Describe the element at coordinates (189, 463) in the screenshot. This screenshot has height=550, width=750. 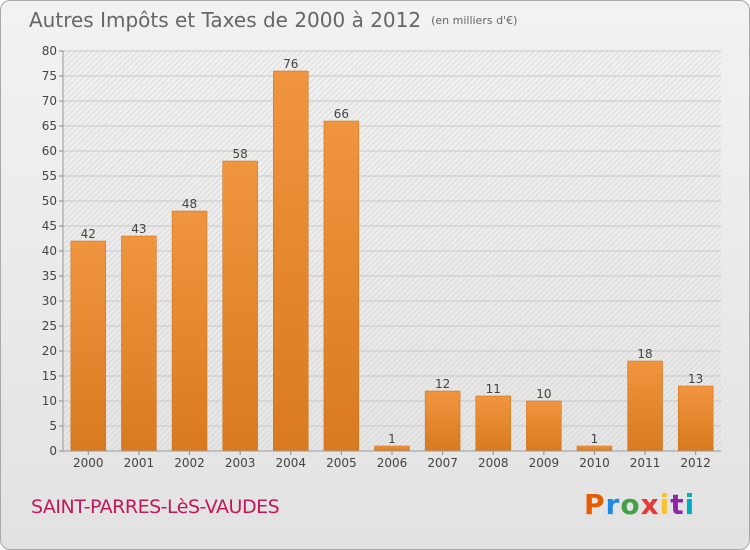
I see `x-tick-label: 2002` at that location.